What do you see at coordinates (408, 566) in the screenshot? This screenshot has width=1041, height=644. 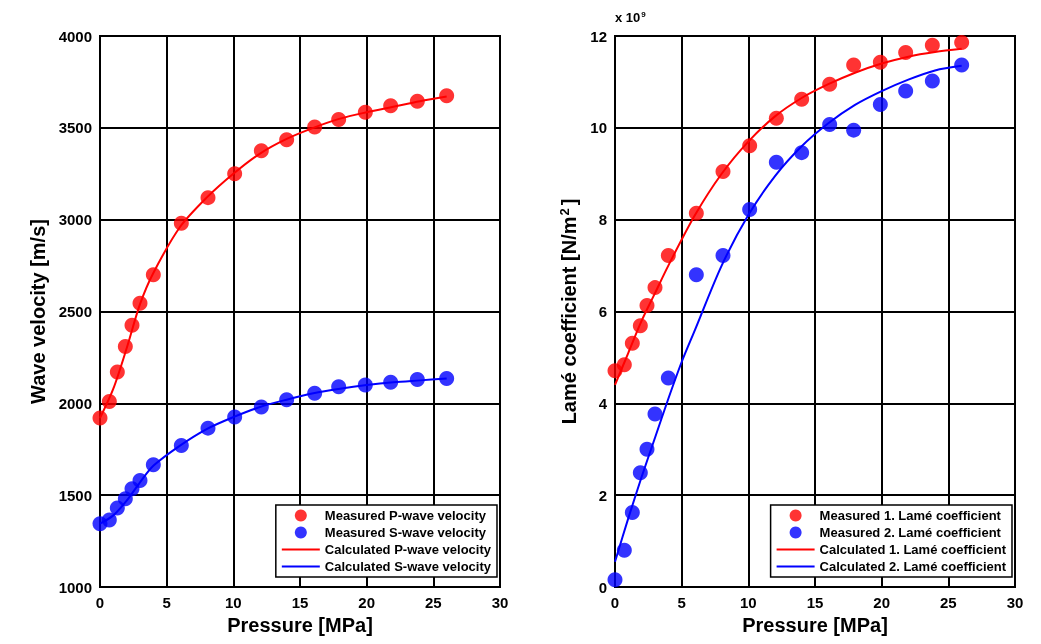 I see `legend-label: Calculated S-wave velocity` at bounding box center [408, 566].